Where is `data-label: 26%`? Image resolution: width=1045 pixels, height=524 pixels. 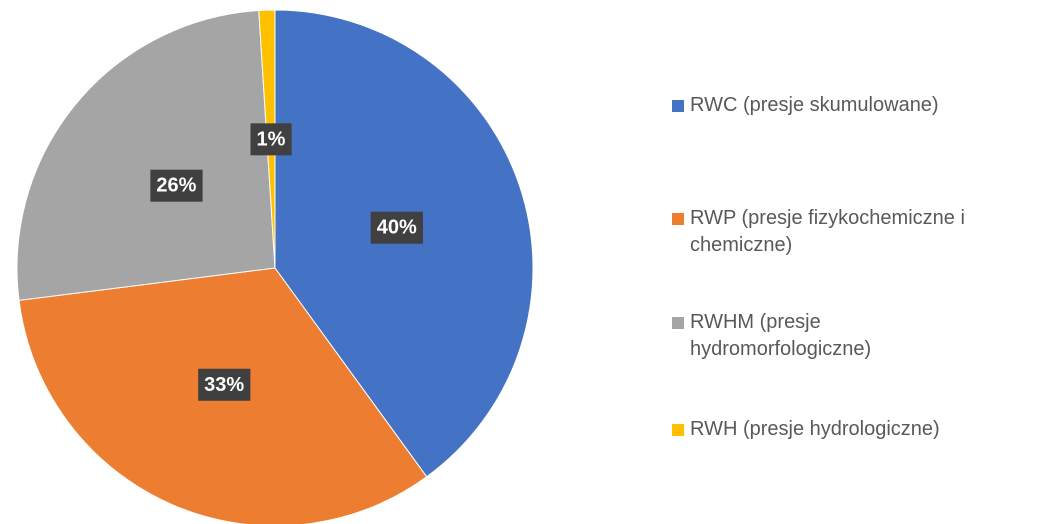 data-label: 26% is located at coordinates (176, 186).